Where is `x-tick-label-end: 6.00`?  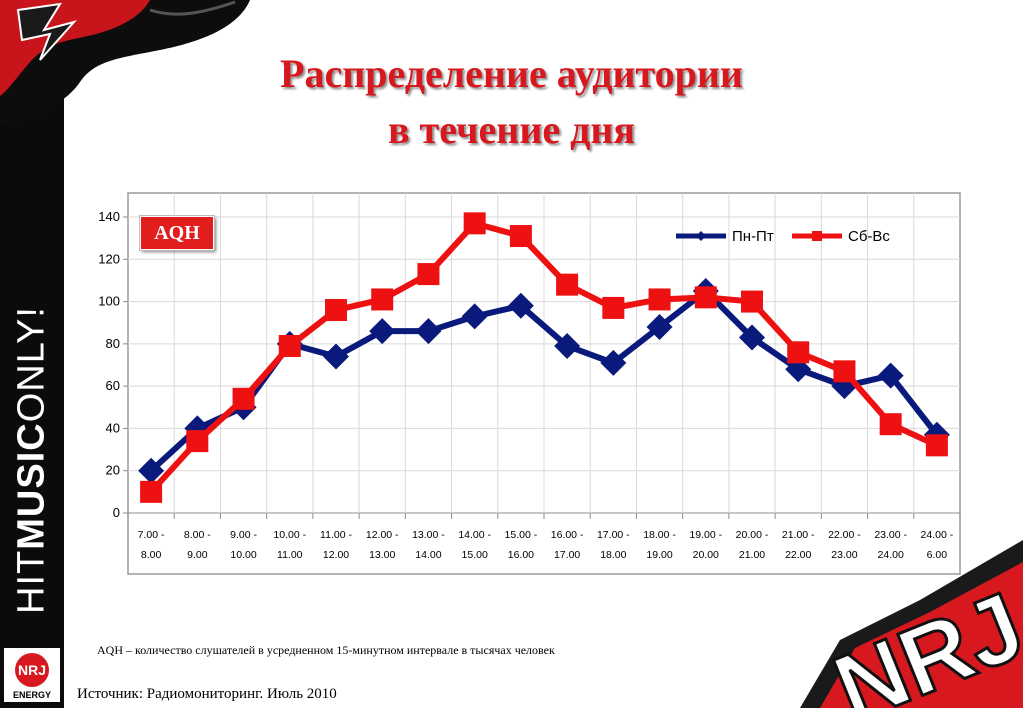
x-tick-label-end: 6.00 is located at coordinates (937, 555).